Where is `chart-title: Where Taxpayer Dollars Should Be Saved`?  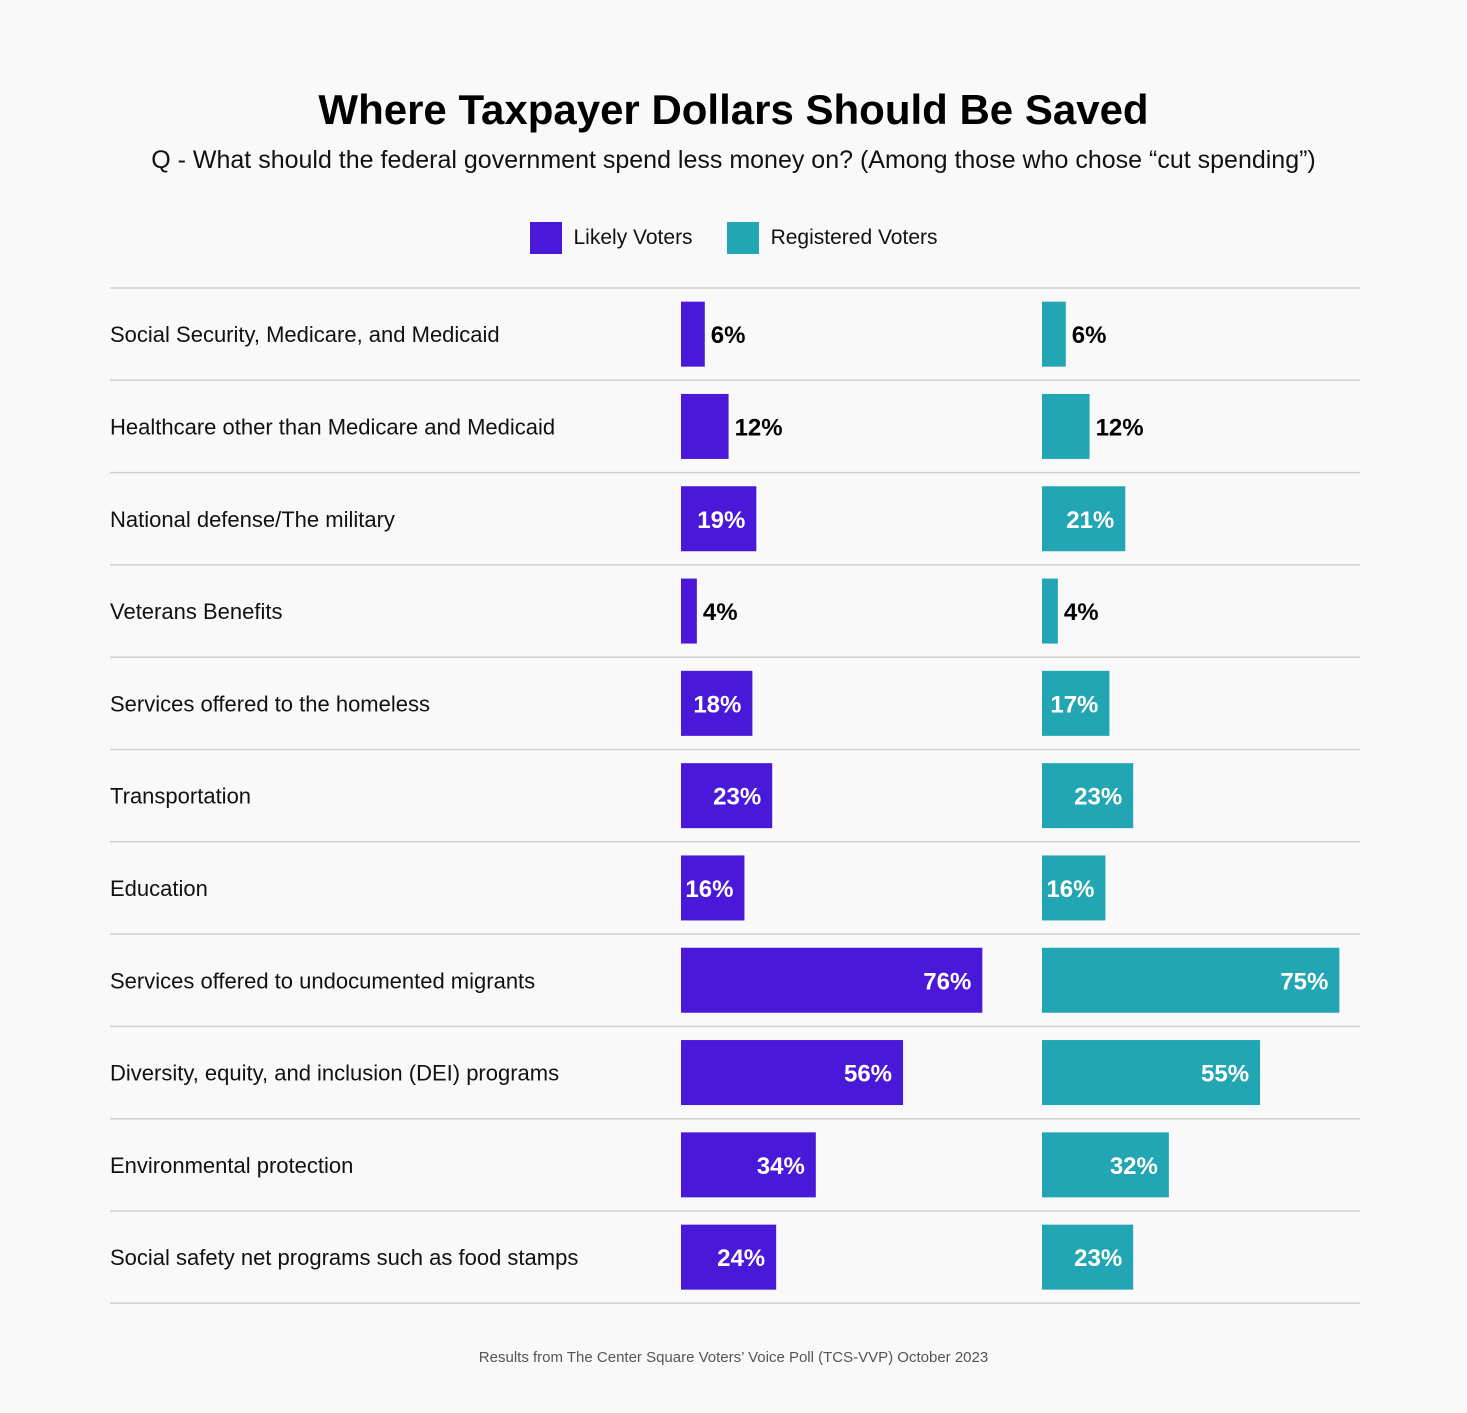
chart-title: Where Taxpayer Dollars Should Be Saved is located at coordinates (733, 109).